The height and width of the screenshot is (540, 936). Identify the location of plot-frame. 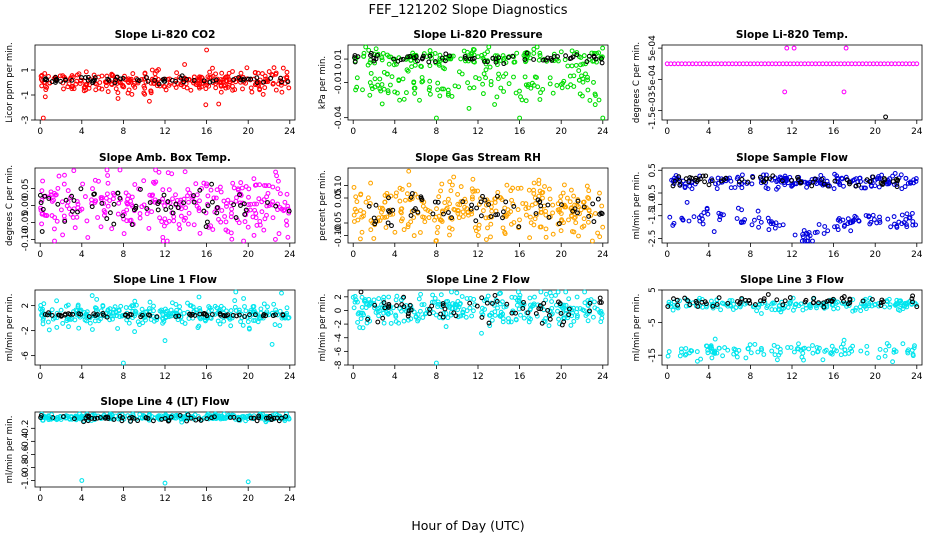
(792, 82).